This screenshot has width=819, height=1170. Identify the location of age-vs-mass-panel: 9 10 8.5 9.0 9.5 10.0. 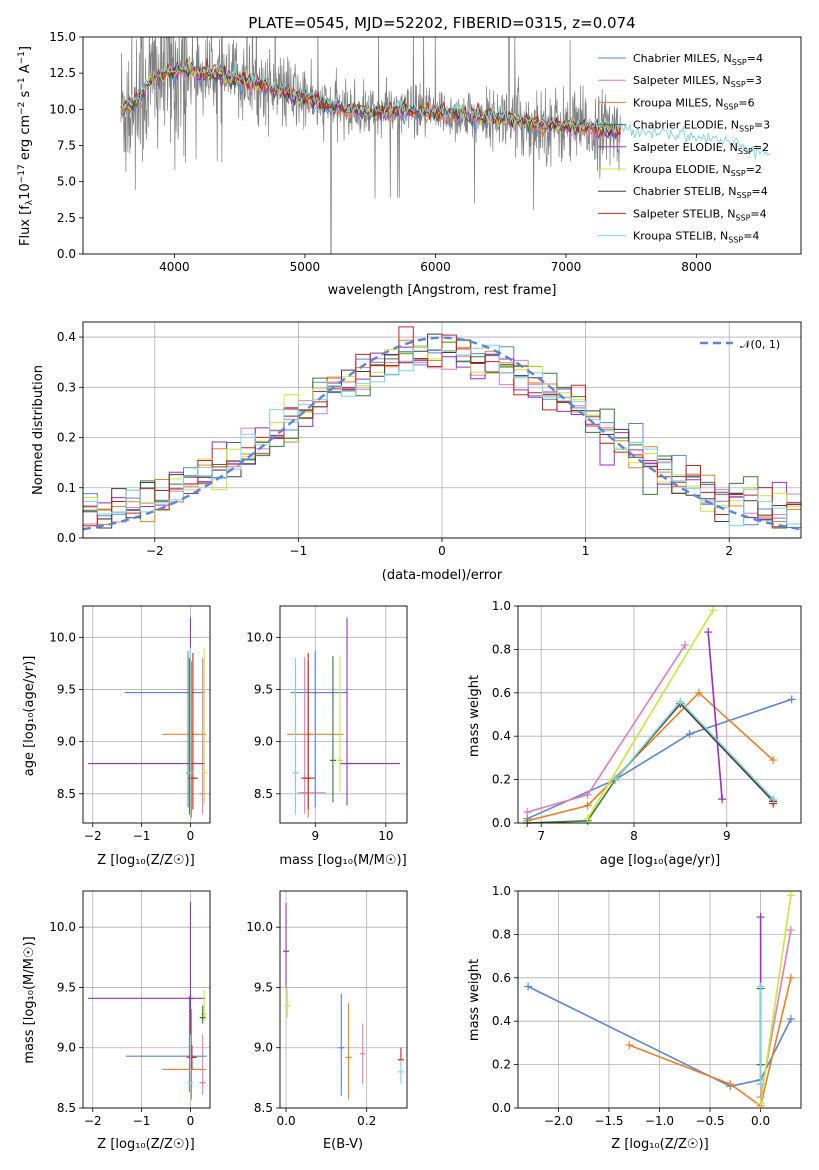
(327, 724).